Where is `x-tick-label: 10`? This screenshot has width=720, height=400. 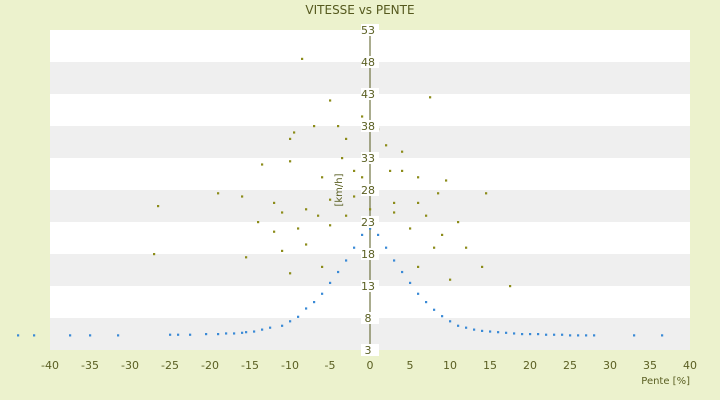
x-tick-label: 10 is located at coordinates (450, 365).